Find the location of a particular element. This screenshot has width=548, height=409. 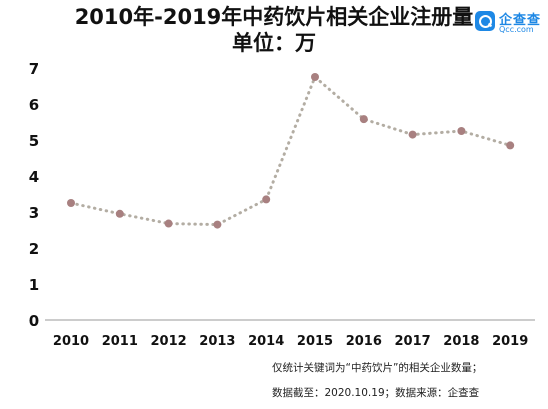

y-axis: 0 1 2 3 4 5 6 7 is located at coordinates (34, 195).